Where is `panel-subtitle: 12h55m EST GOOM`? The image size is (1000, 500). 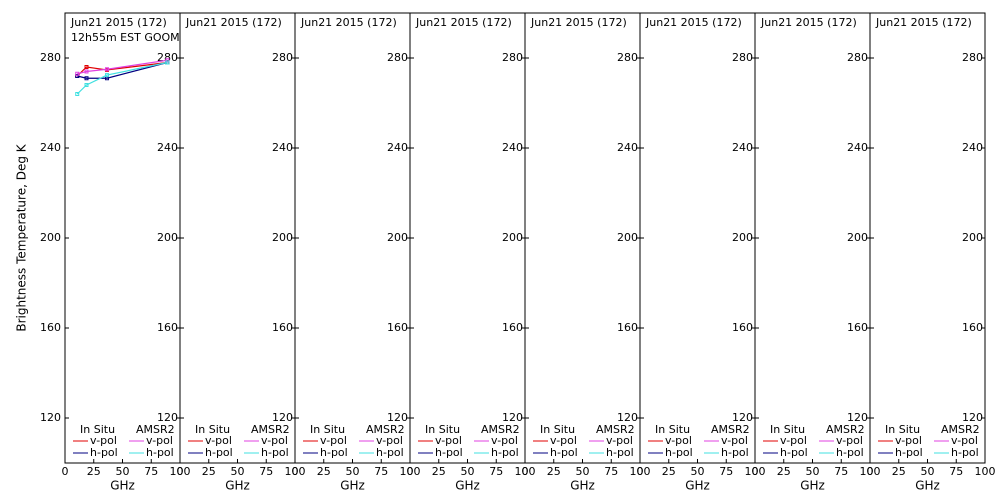 panel-subtitle: 12h55m EST GOOM is located at coordinates (125, 37).